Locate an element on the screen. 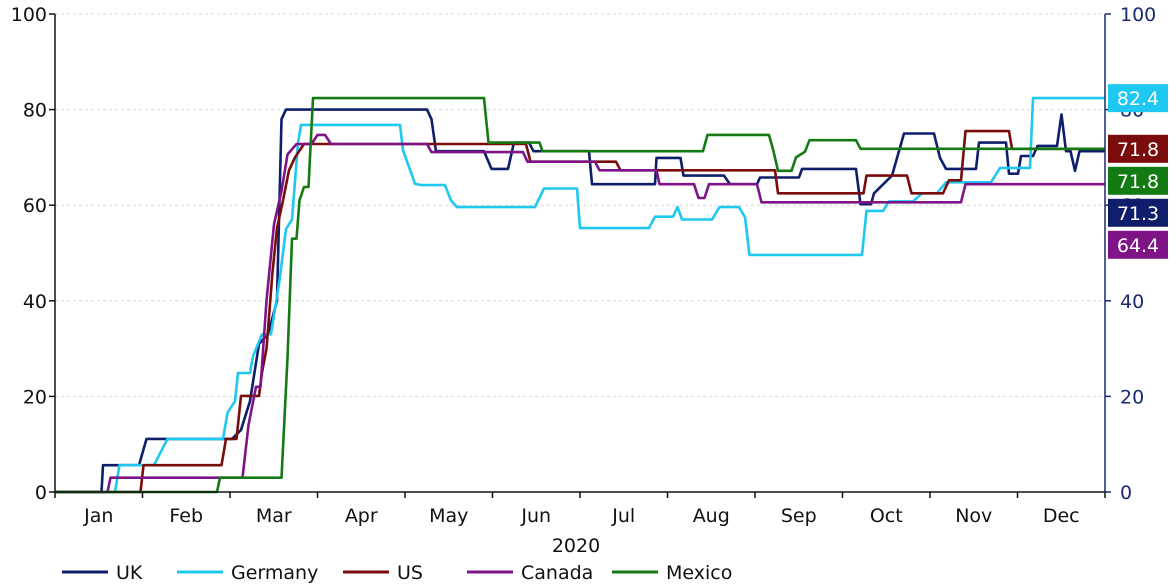  end-value-labels: 82.4 71.8 71.8 71.3 64.4 is located at coordinates (1138, 171).